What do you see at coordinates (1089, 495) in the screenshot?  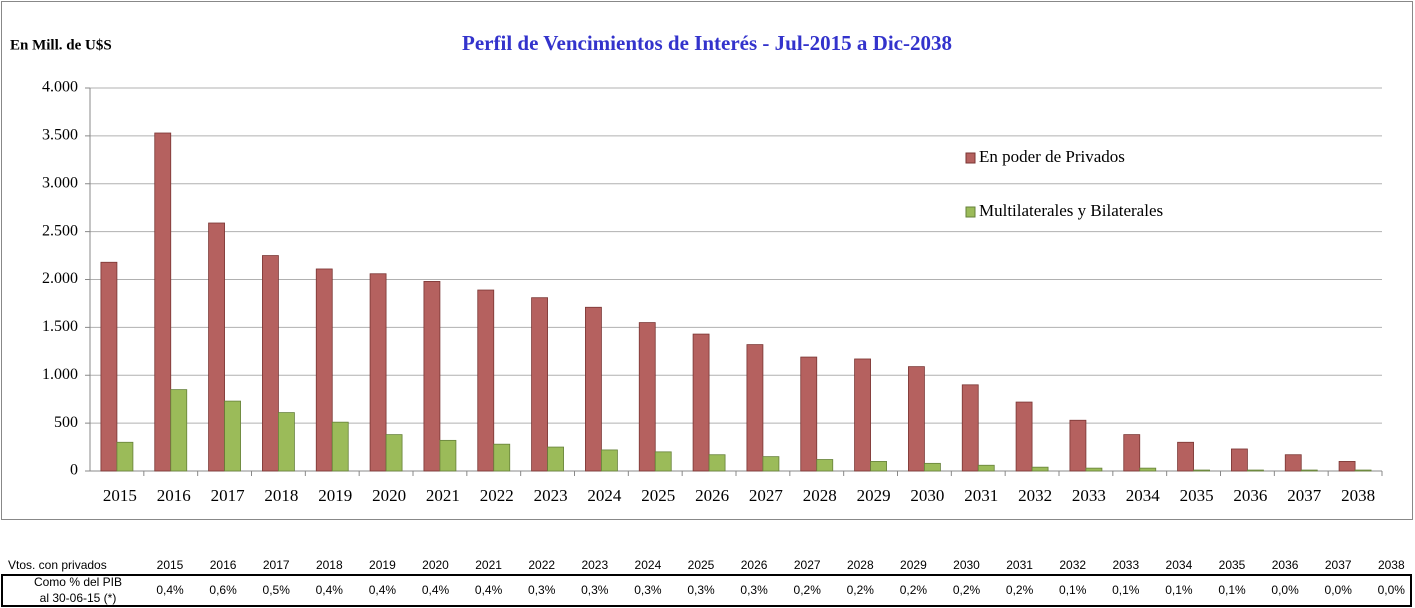 I see `x-tick-label: 2033` at bounding box center [1089, 495].